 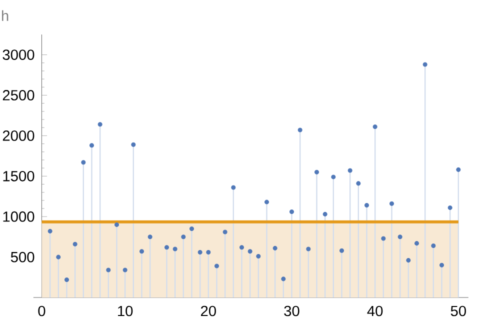 I want to click on y-tick-label: 3000, so click(x=18, y=55).